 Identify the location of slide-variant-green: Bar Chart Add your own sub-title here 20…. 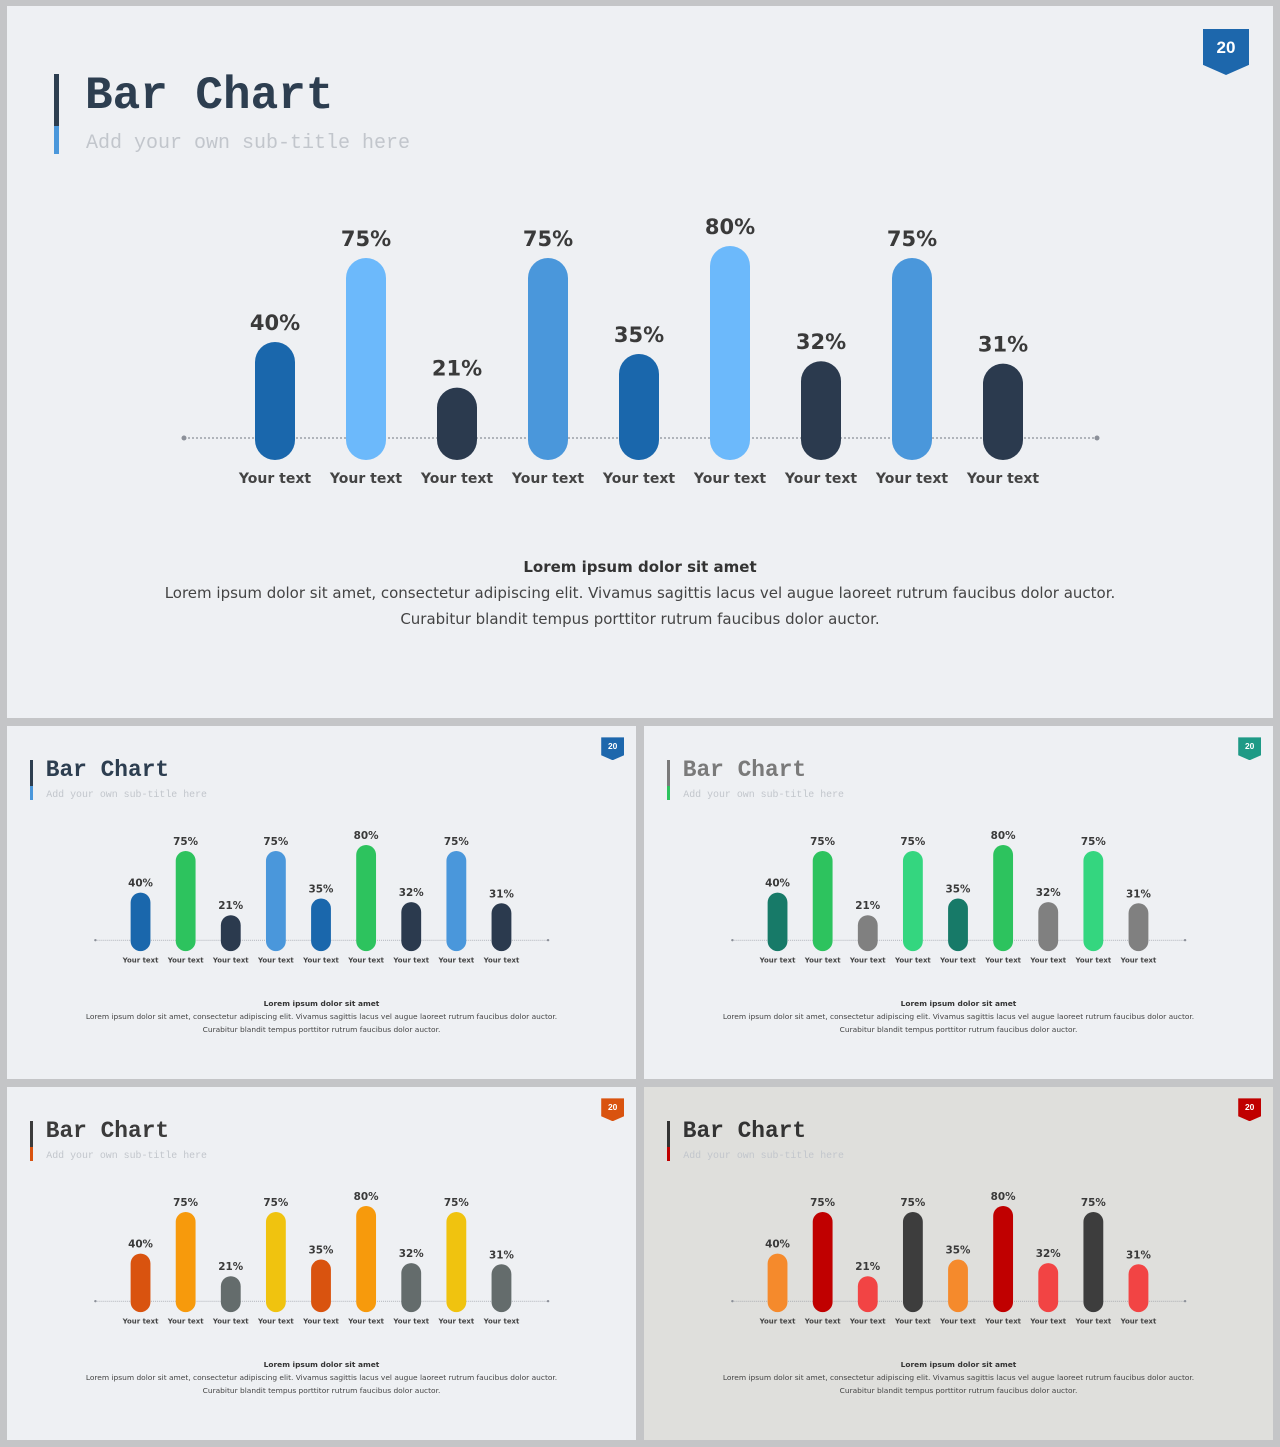
(958, 902).